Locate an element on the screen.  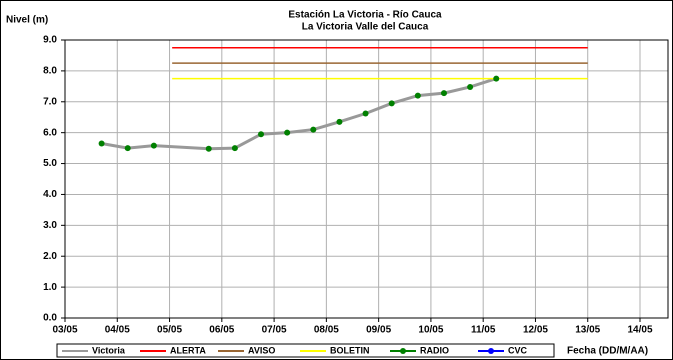
chart-title: Estación La Victoria - Río Cauca is located at coordinates (365, 15).